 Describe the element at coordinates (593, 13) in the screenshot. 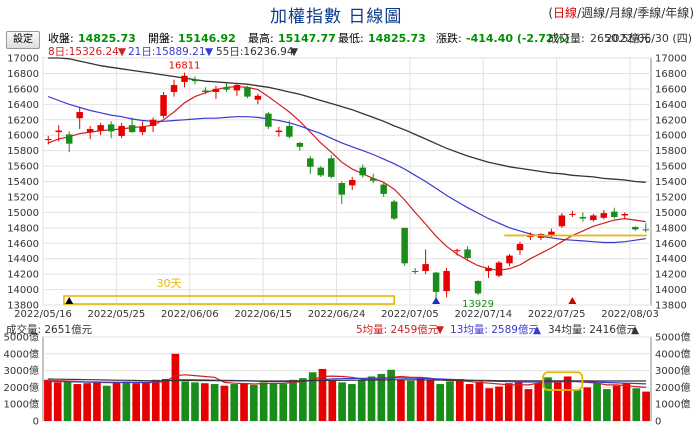

I see `period-weekly: 週線` at that location.